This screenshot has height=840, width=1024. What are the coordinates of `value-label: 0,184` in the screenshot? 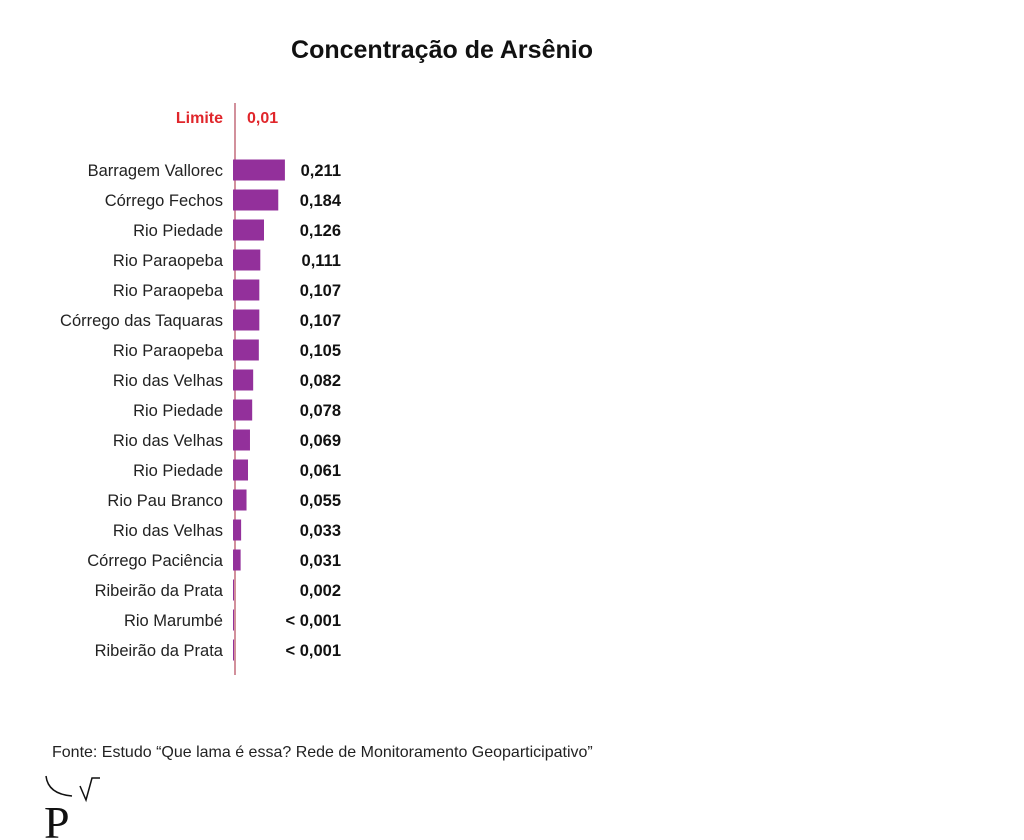 It's located at (321, 201).